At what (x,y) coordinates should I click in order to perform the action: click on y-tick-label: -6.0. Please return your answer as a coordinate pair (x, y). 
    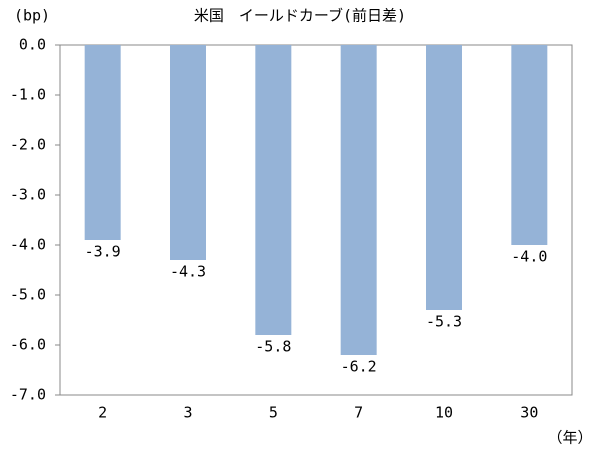
    Looking at the image, I should click on (28, 345).